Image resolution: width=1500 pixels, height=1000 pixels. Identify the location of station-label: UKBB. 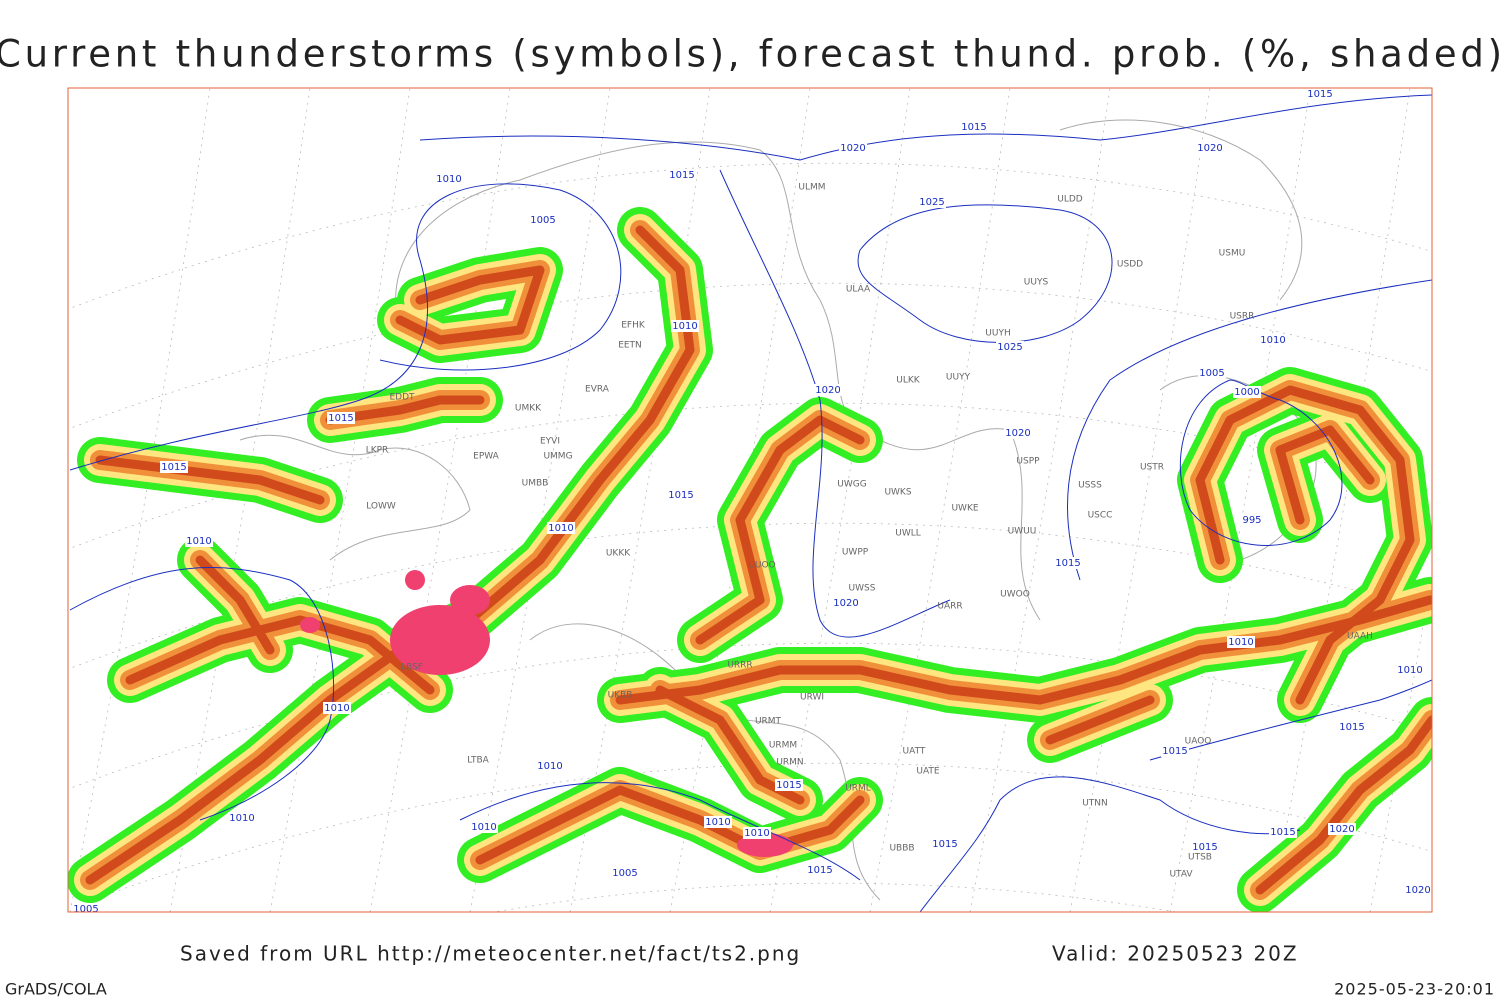
(620, 696).